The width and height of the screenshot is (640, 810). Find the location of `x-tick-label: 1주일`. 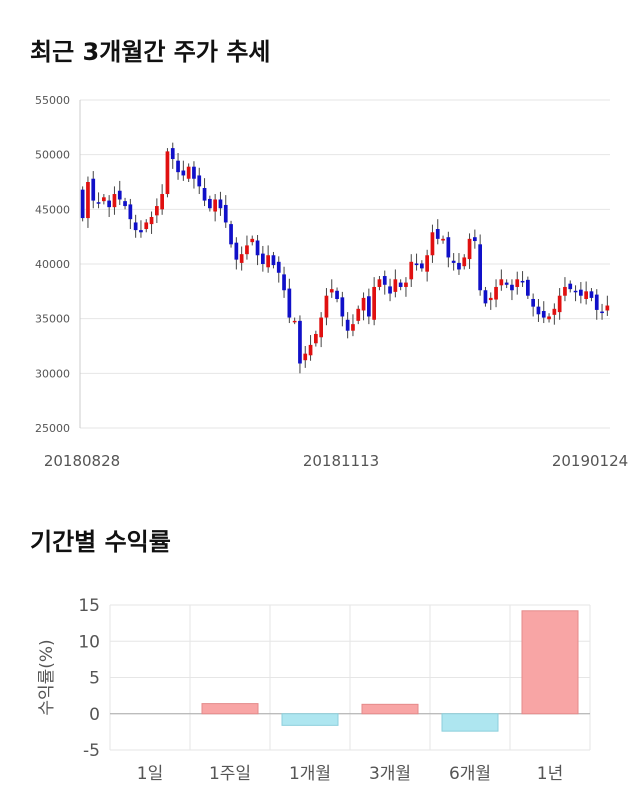

x-tick-label: 1주일 is located at coordinates (230, 774).